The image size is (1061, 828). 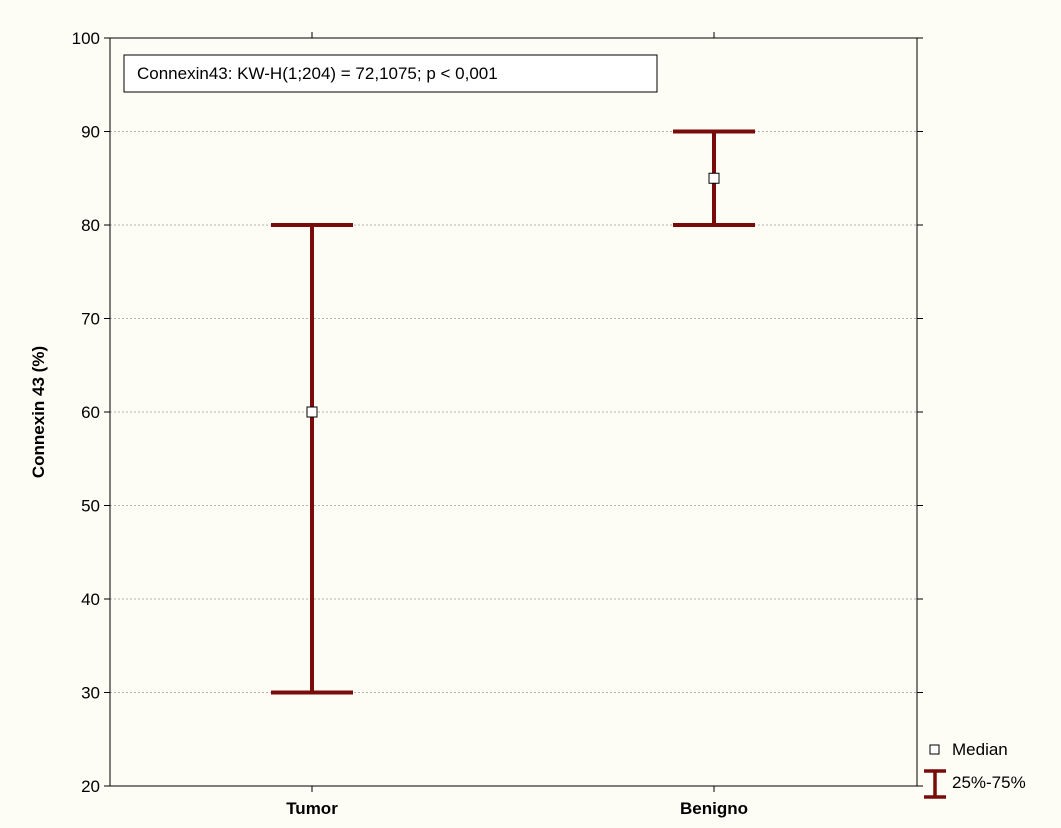 I want to click on legend-median-marker, so click(x=934, y=749).